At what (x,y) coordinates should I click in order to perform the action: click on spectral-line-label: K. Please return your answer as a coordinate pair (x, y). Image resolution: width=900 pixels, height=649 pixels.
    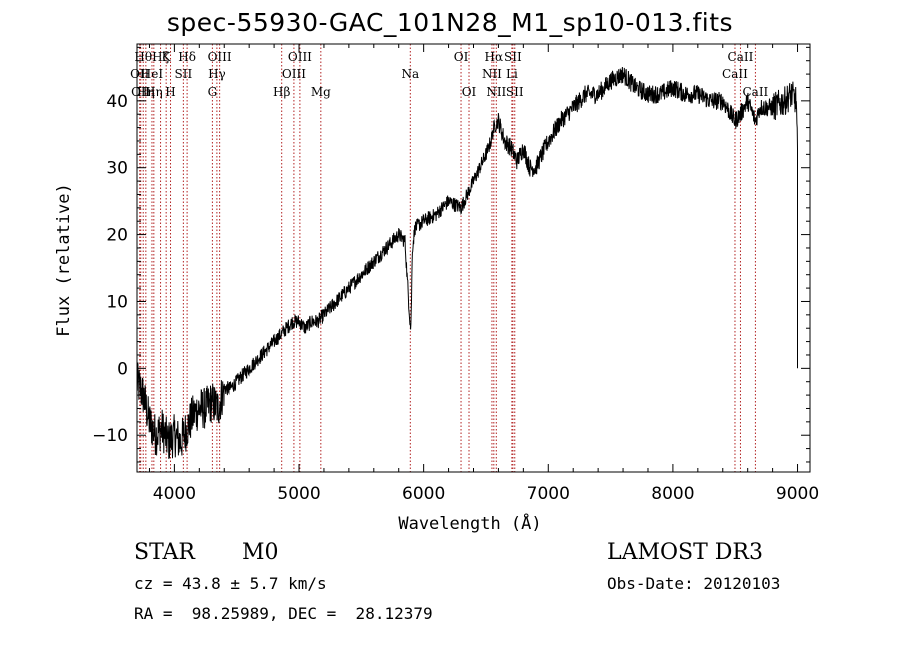
    Looking at the image, I should click on (167, 57).